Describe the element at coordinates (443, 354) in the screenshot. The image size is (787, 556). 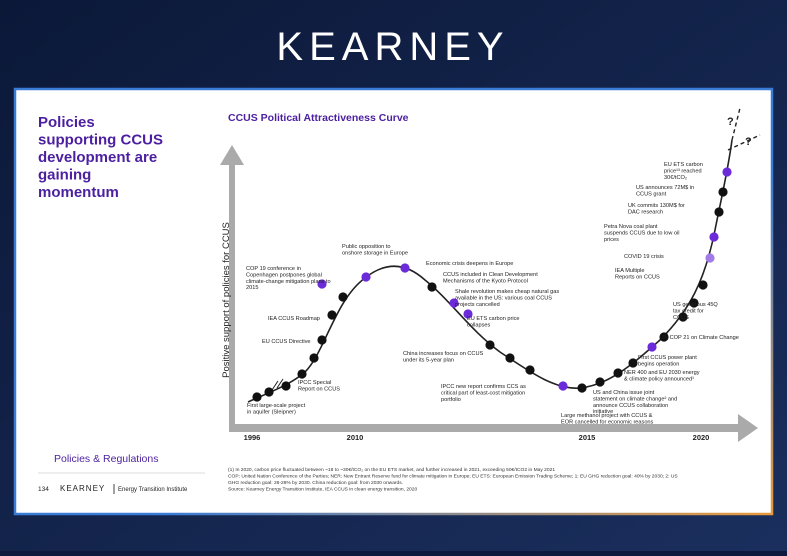
I see `event-label: China increases focus on CCUS` at that location.